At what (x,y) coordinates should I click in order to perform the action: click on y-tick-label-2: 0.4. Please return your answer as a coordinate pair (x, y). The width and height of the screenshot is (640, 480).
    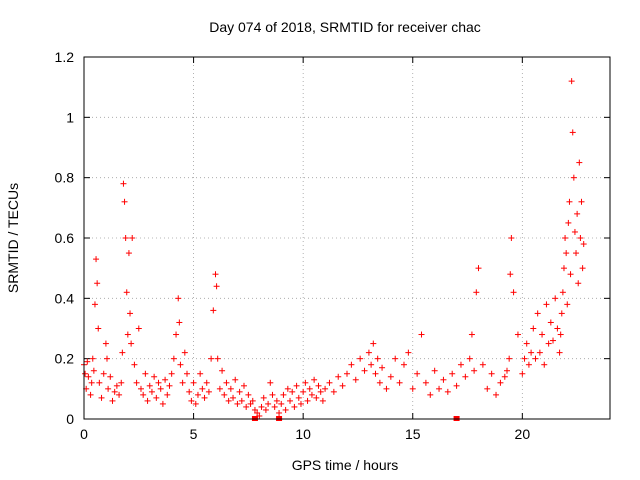
    Looking at the image, I should click on (65, 298).